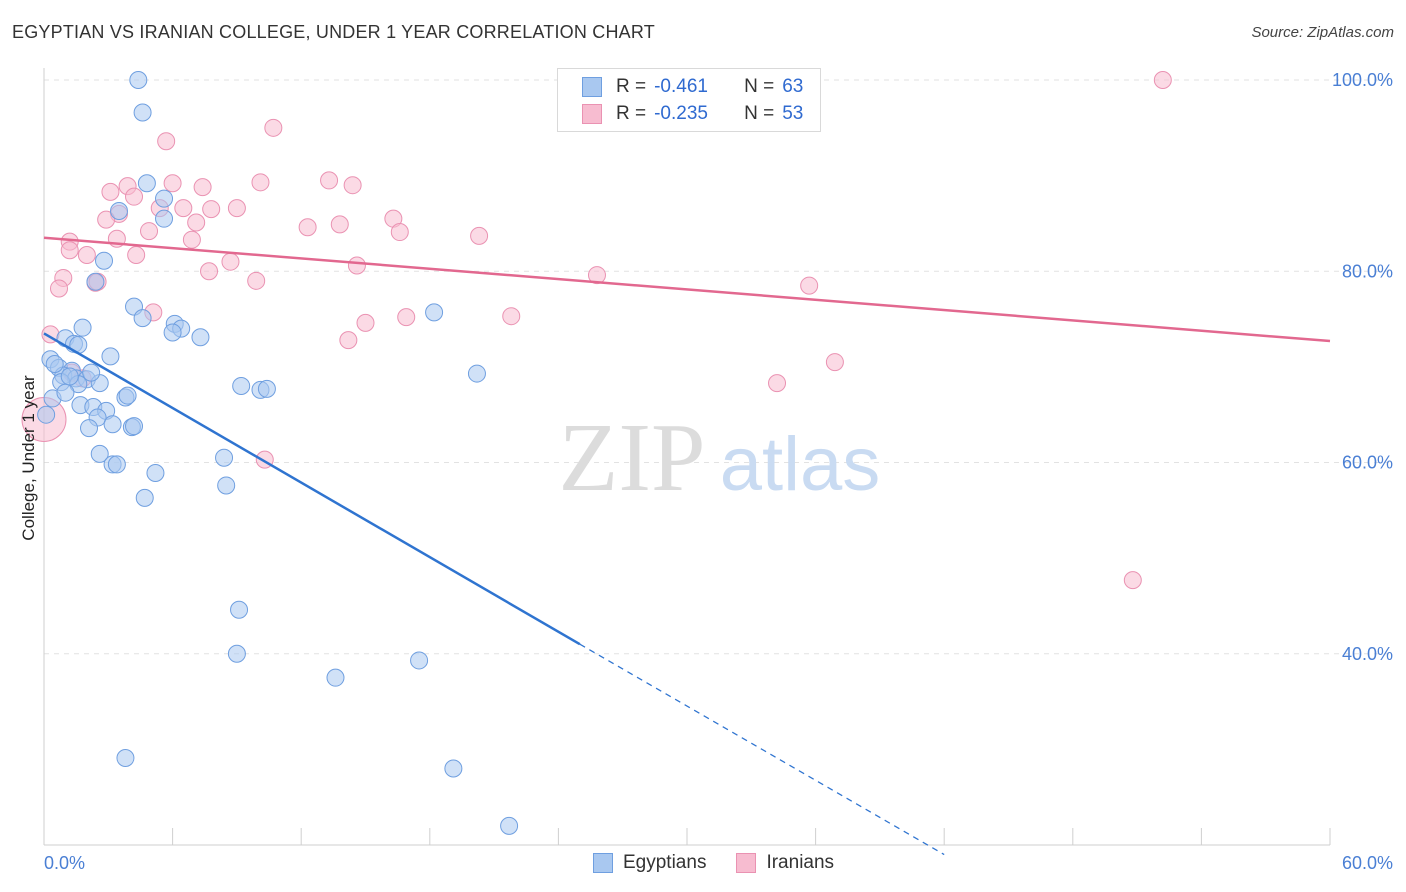  I want to click on stats-legend: R = -0.461 N = 63 R = -0.235 N = 53, so click(689, 100).